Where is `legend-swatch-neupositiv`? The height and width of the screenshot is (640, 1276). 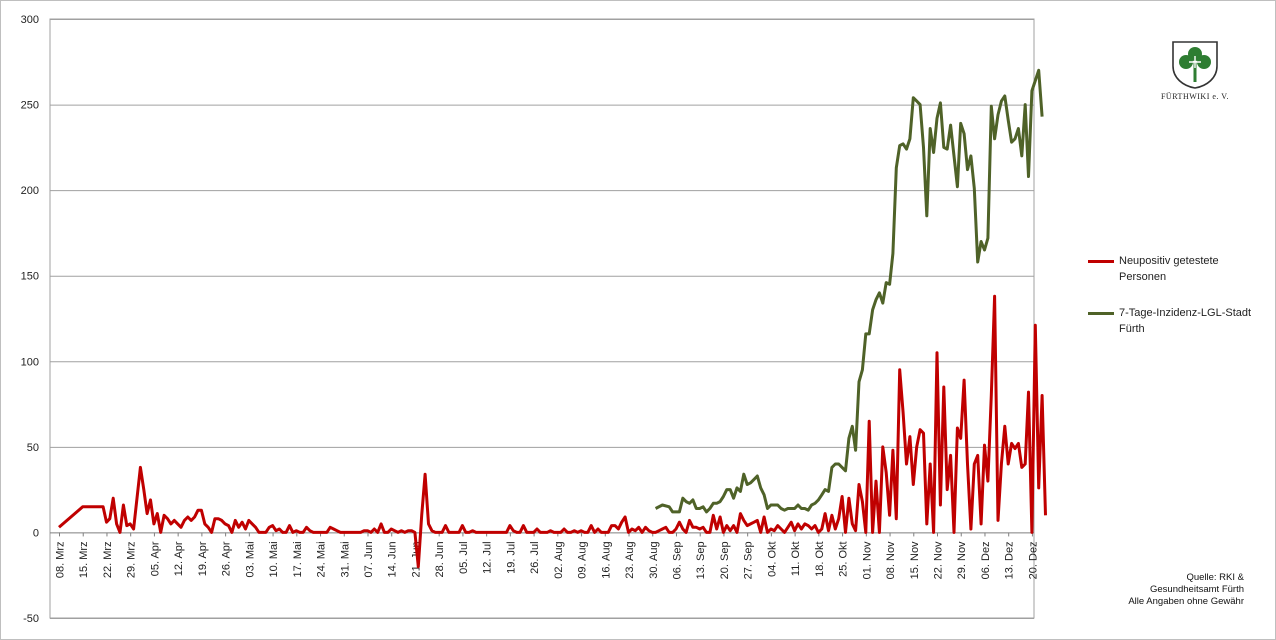
legend-swatch-neupositiv is located at coordinates (1101, 261).